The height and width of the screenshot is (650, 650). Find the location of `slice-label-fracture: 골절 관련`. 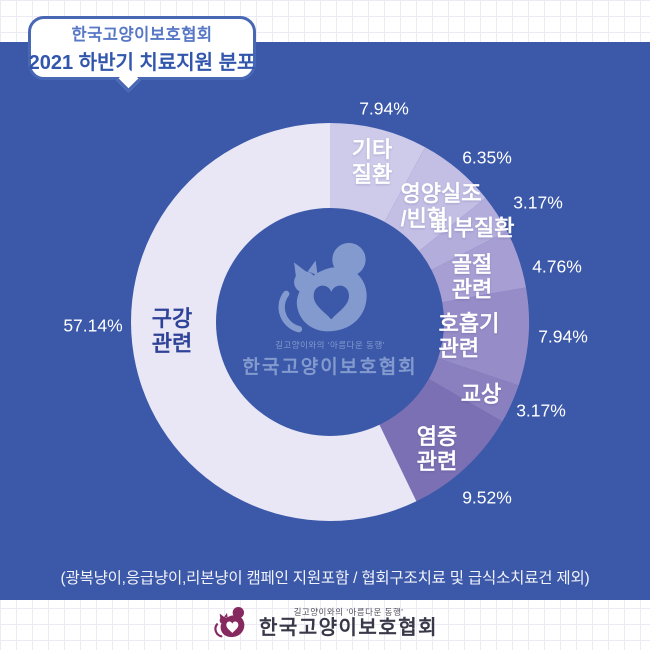

slice-label-fracture: 골절 관련 is located at coordinates (472, 276).